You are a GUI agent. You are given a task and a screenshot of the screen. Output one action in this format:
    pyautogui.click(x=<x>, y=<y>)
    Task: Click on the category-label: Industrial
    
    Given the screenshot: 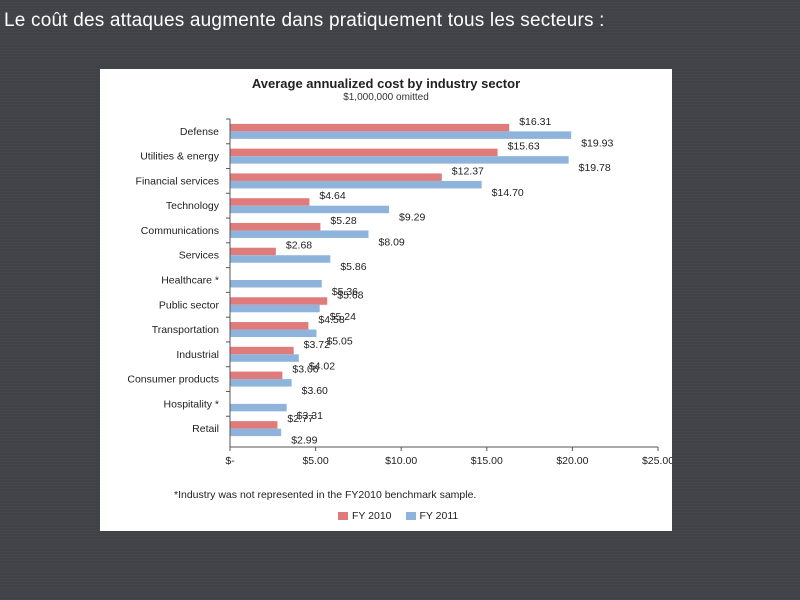 What is the action you would take?
    pyautogui.click(x=197, y=355)
    